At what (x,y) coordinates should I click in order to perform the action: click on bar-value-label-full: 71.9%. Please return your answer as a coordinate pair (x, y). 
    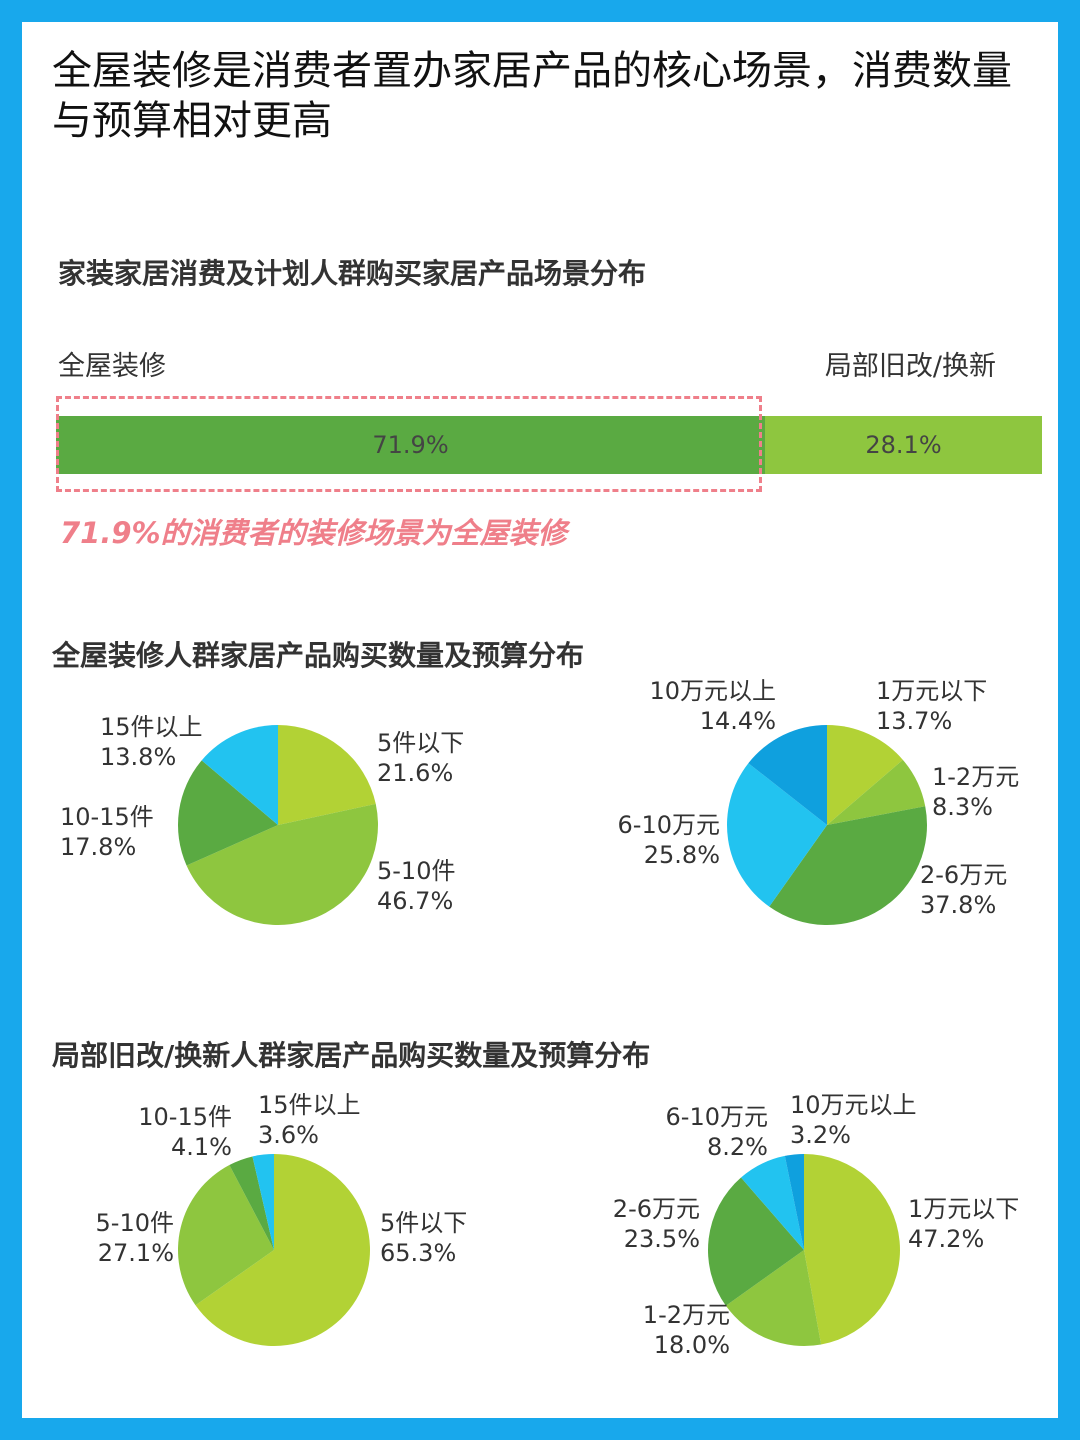
    Looking at the image, I should click on (410, 445).